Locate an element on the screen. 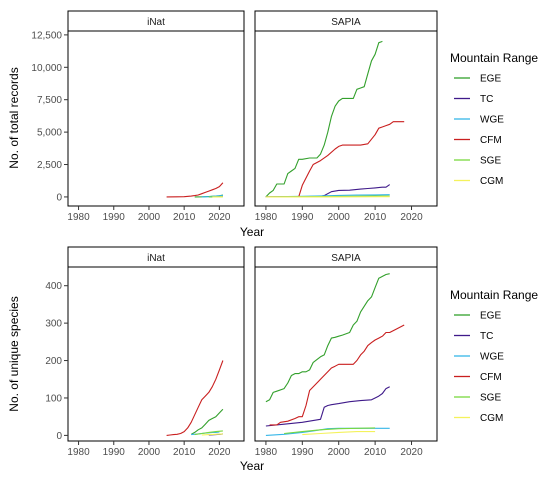 This screenshot has width=550, height=479. y-axis-title: No. of unique species is located at coordinates (14, 353).